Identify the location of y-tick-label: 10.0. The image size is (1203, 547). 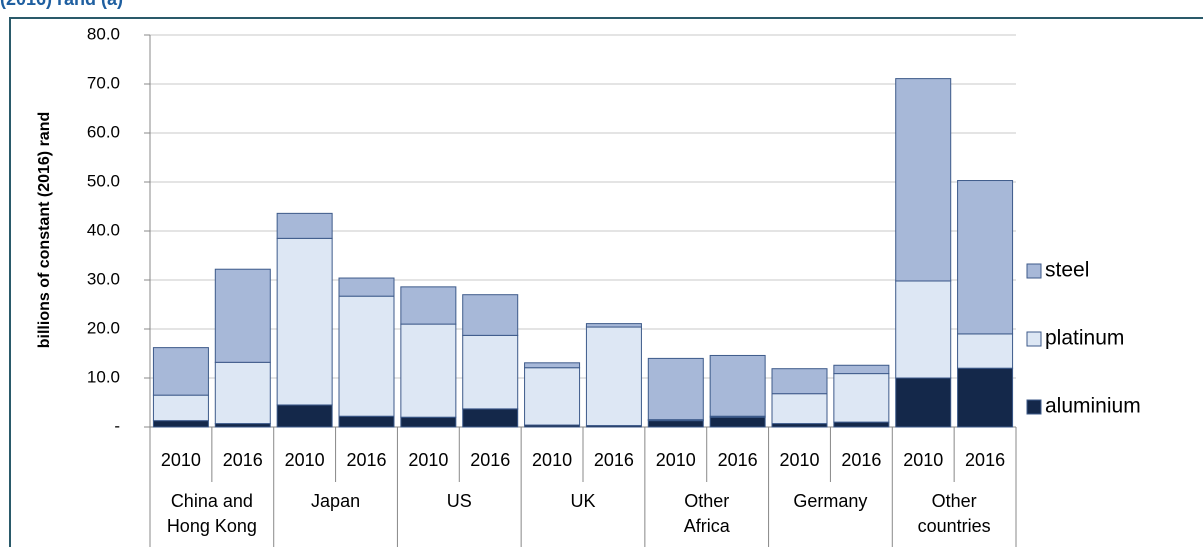
(103, 376).